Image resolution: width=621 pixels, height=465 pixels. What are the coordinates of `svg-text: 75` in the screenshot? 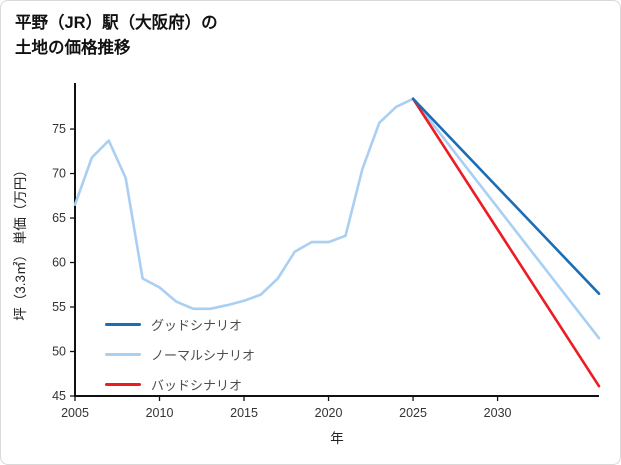 It's located at (59, 129).